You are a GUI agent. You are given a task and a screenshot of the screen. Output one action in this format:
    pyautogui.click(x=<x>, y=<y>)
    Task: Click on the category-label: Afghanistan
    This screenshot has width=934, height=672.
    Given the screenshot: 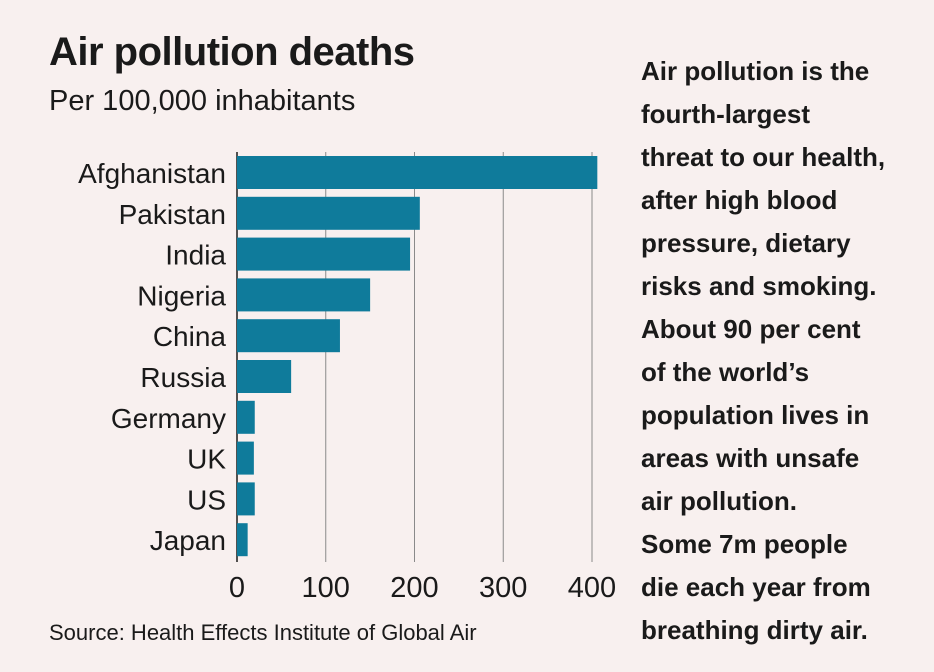 What is the action you would take?
    pyautogui.click(x=152, y=173)
    